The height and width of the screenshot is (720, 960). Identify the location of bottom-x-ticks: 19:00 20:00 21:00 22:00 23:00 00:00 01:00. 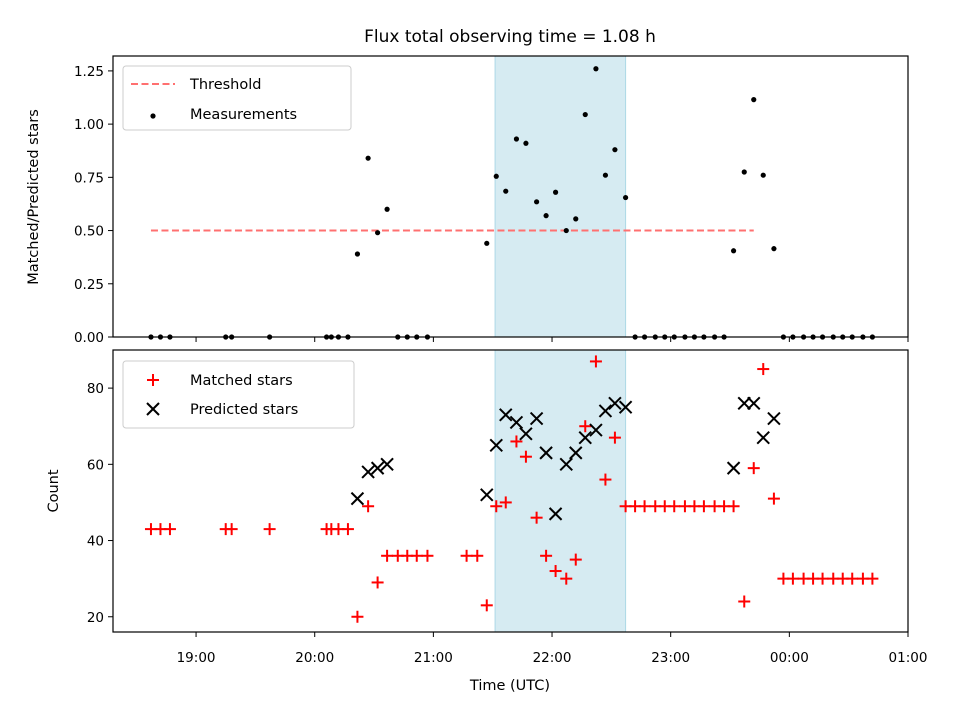
(552, 649).